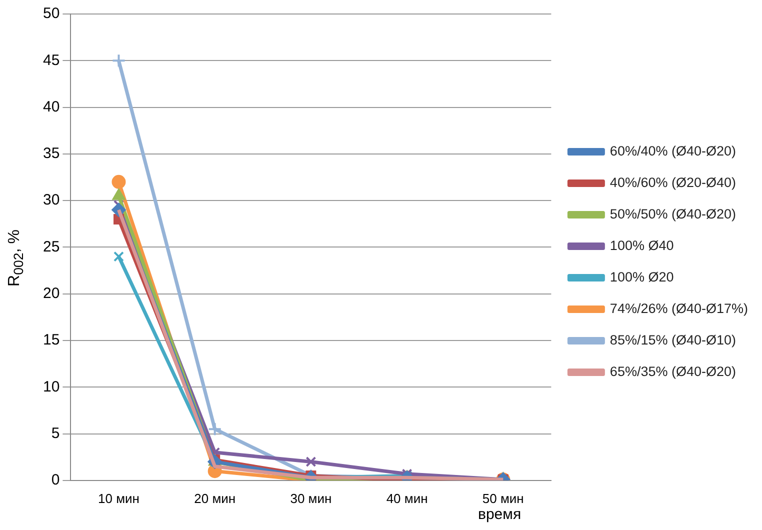 The image size is (762, 530). What do you see at coordinates (51, 13) in the screenshot?
I see `y-tick-label: 50` at bounding box center [51, 13].